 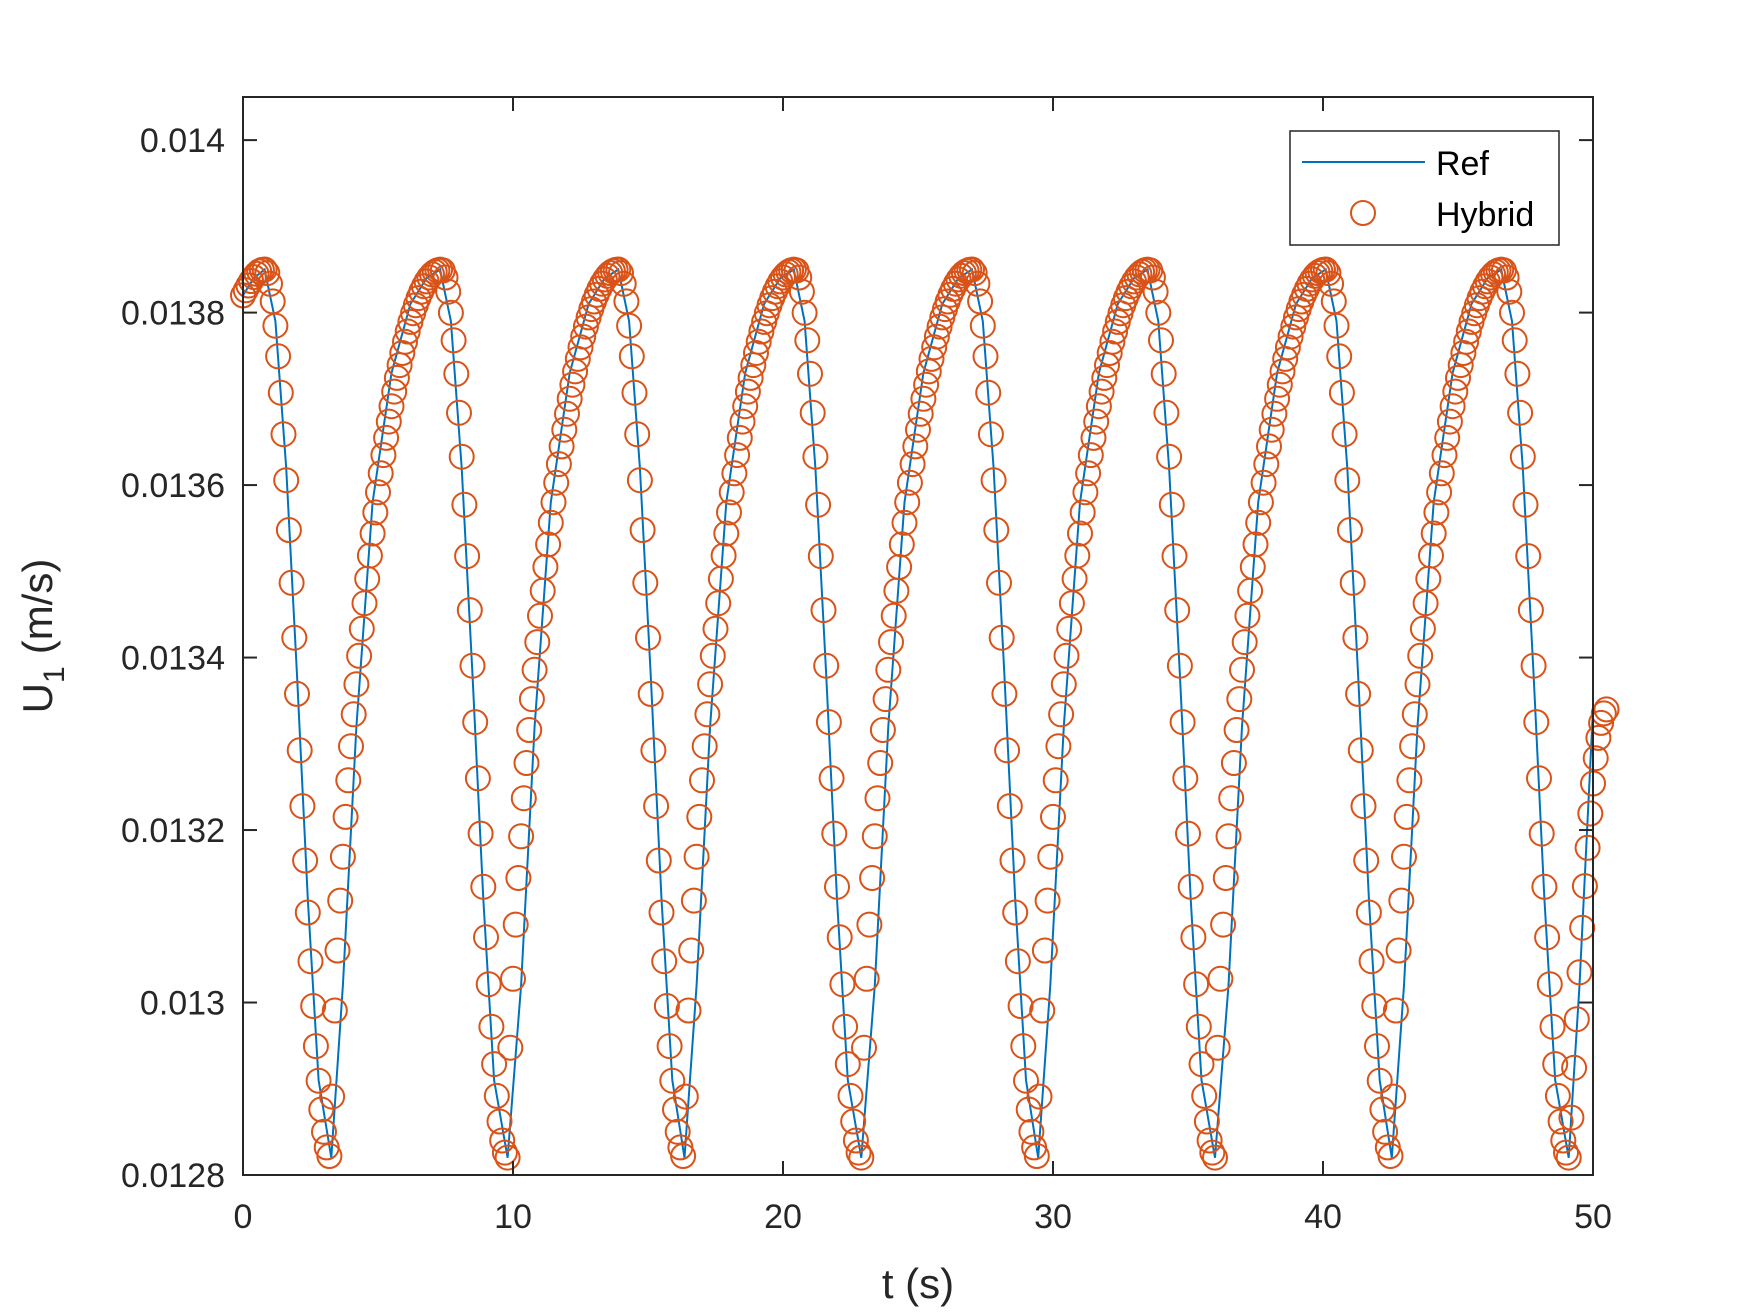 I want to click on y-tick-label: 0.0138, so click(x=173, y=314).